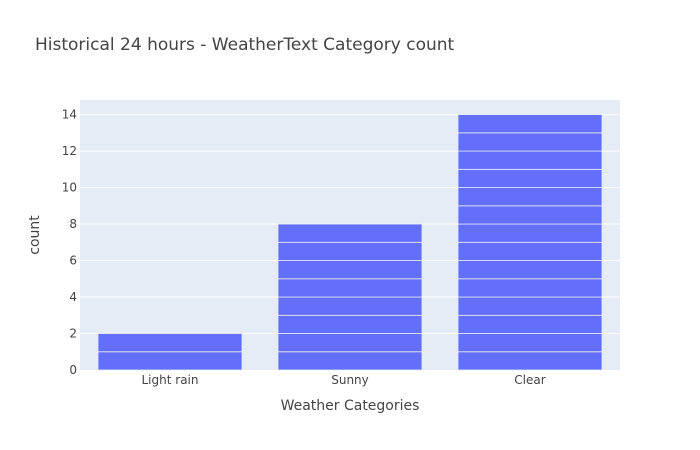 This screenshot has width=700, height=450. Describe the element at coordinates (170, 380) in the screenshot. I see `x-tick-label: Light rain` at that location.